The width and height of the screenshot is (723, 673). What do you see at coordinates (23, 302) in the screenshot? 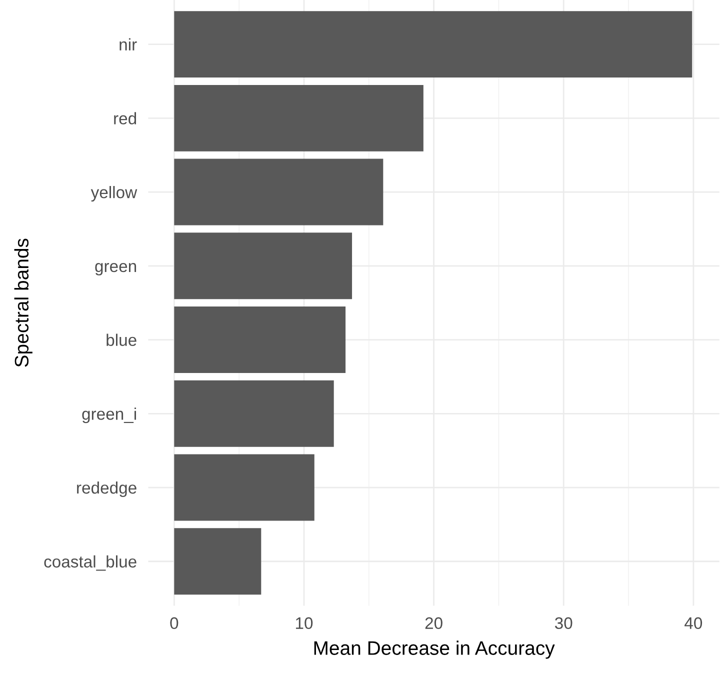
I see `y-axis-title: Spectral bands` at bounding box center [23, 302].